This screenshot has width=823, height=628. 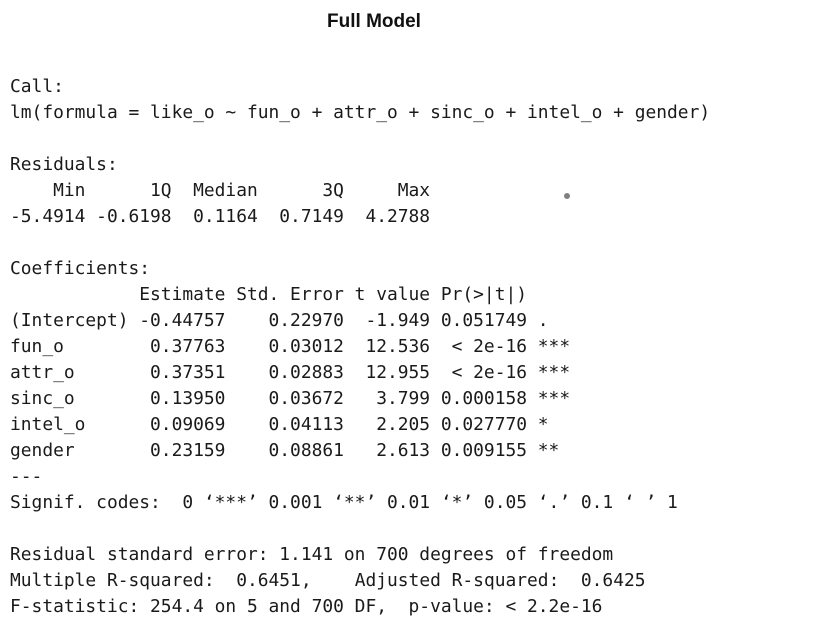 What do you see at coordinates (225, 190) in the screenshot?
I see `residuals-labels: Min 1Q Median 3Q Max` at bounding box center [225, 190].